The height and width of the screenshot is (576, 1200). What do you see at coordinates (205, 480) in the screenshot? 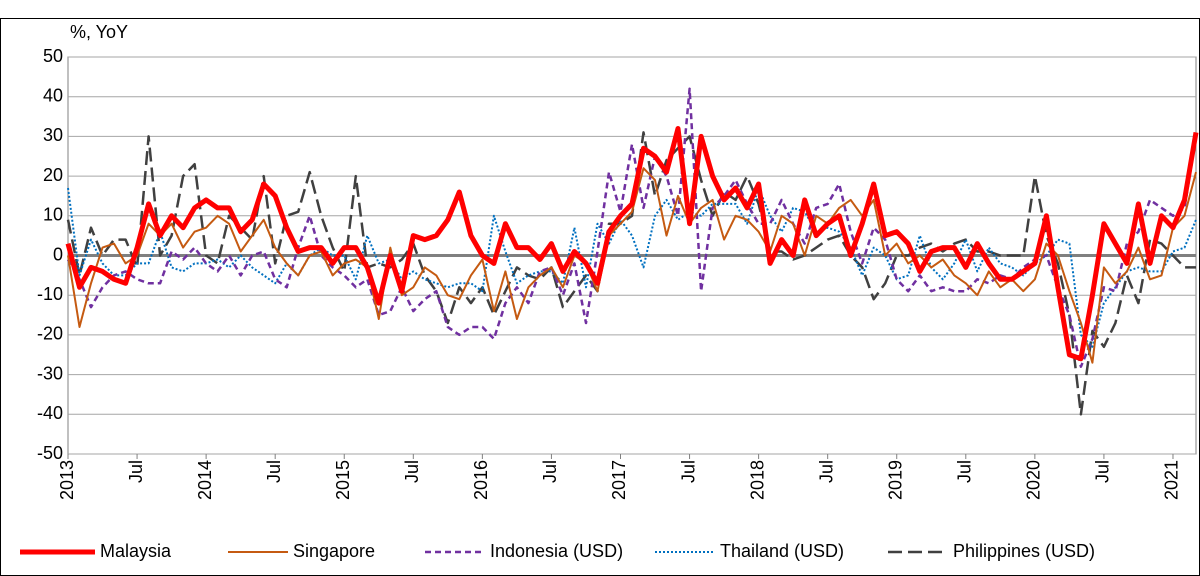
I see `x-tick-label: 2014` at bounding box center [205, 480].